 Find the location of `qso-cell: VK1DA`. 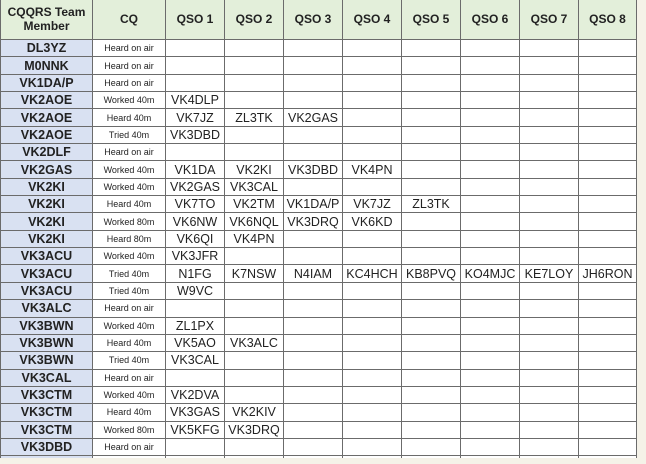

qso-cell: VK1DA is located at coordinates (195, 169).